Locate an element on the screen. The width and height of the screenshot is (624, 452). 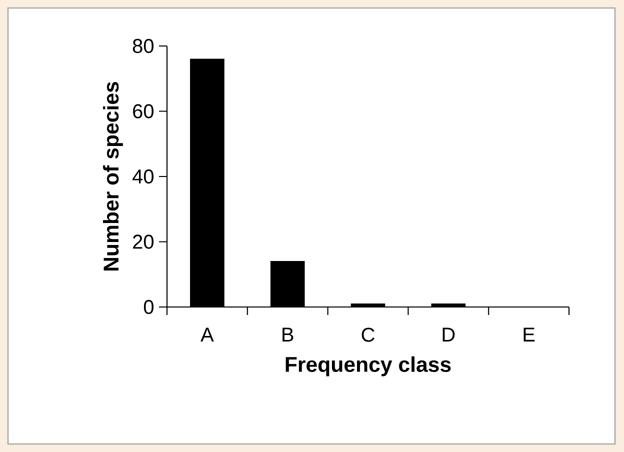
x-axis-title: Frequency class is located at coordinates (368, 366).